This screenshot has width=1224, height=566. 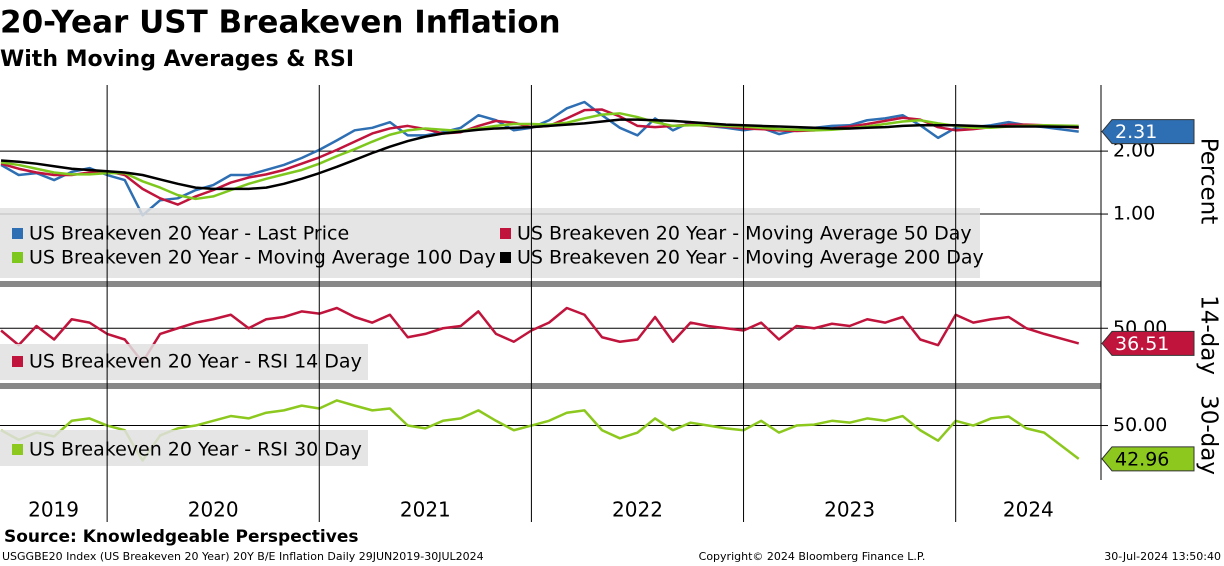 What do you see at coordinates (195, 450) in the screenshot?
I see `legend-label: US Breakeven 20 Year - RSI 30 Day` at bounding box center [195, 450].